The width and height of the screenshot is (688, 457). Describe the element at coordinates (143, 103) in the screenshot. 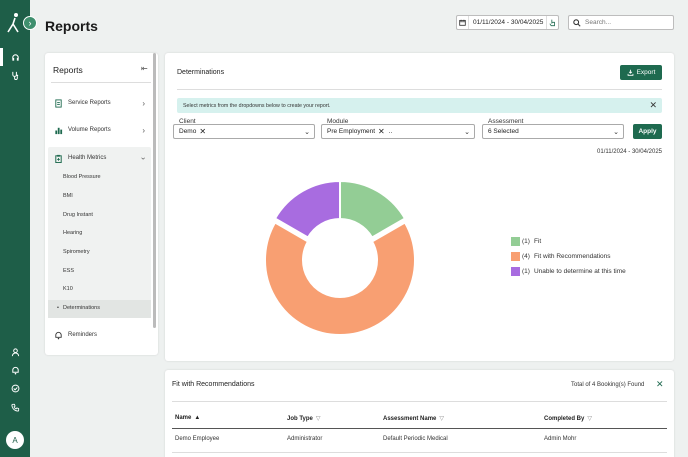

I see `chevron-right-icon: ›` at that location.